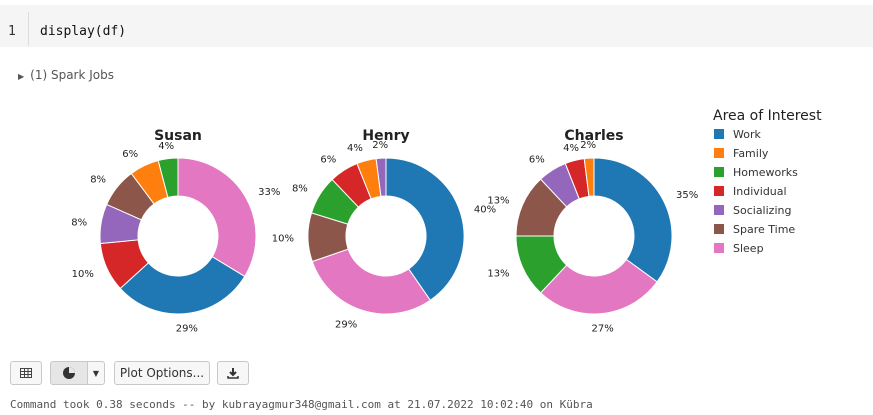 Image resolution: width=873 pixels, height=415 pixels. I want to click on legend-item-spare-time: Spare Time, so click(764, 229).